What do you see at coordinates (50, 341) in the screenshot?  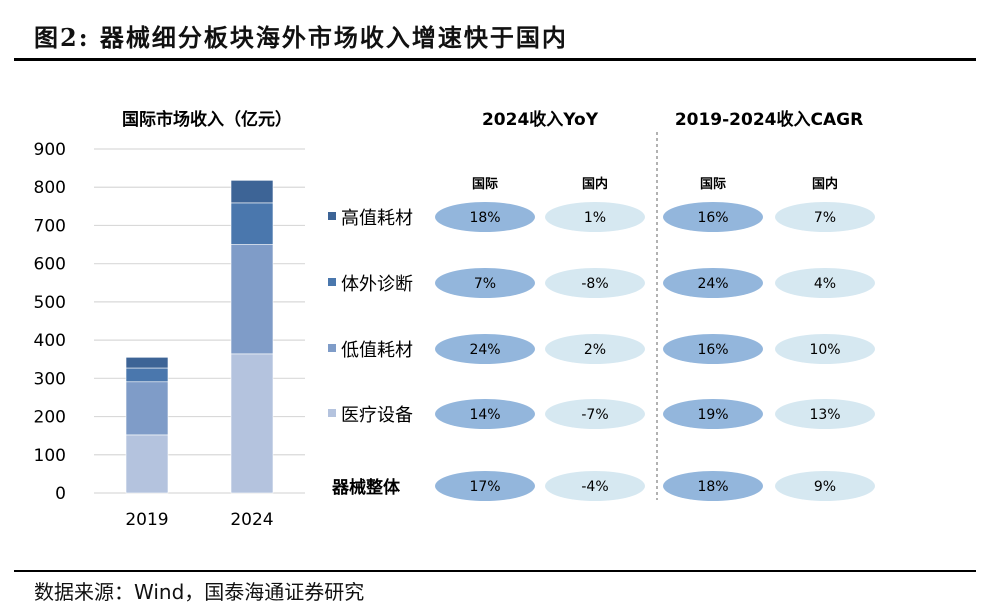 I see `y-tick-label: 400` at bounding box center [50, 341].